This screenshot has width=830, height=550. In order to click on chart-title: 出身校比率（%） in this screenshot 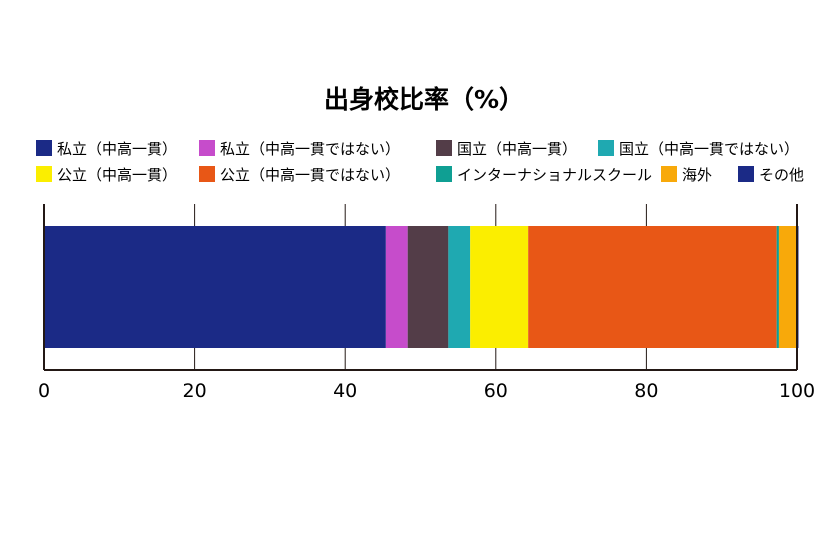, I will do `click(424, 99)`.